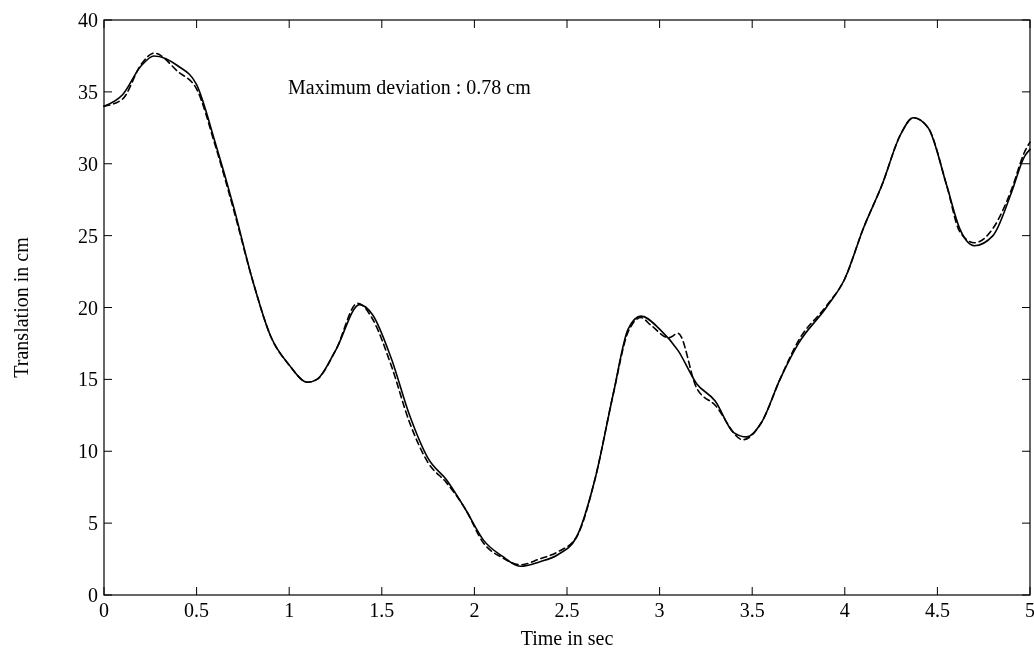 The width and height of the screenshot is (1034, 657). What do you see at coordinates (937, 610) in the screenshot?
I see `x-tick-label: 4.5` at bounding box center [937, 610].